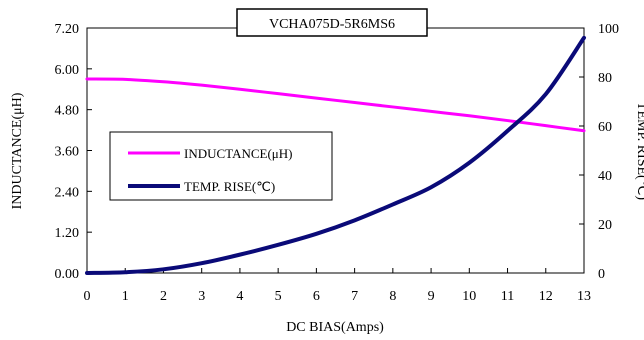 The width and height of the screenshot is (644, 340). I want to click on y-left-tick-label: 3.60, so click(67, 152).